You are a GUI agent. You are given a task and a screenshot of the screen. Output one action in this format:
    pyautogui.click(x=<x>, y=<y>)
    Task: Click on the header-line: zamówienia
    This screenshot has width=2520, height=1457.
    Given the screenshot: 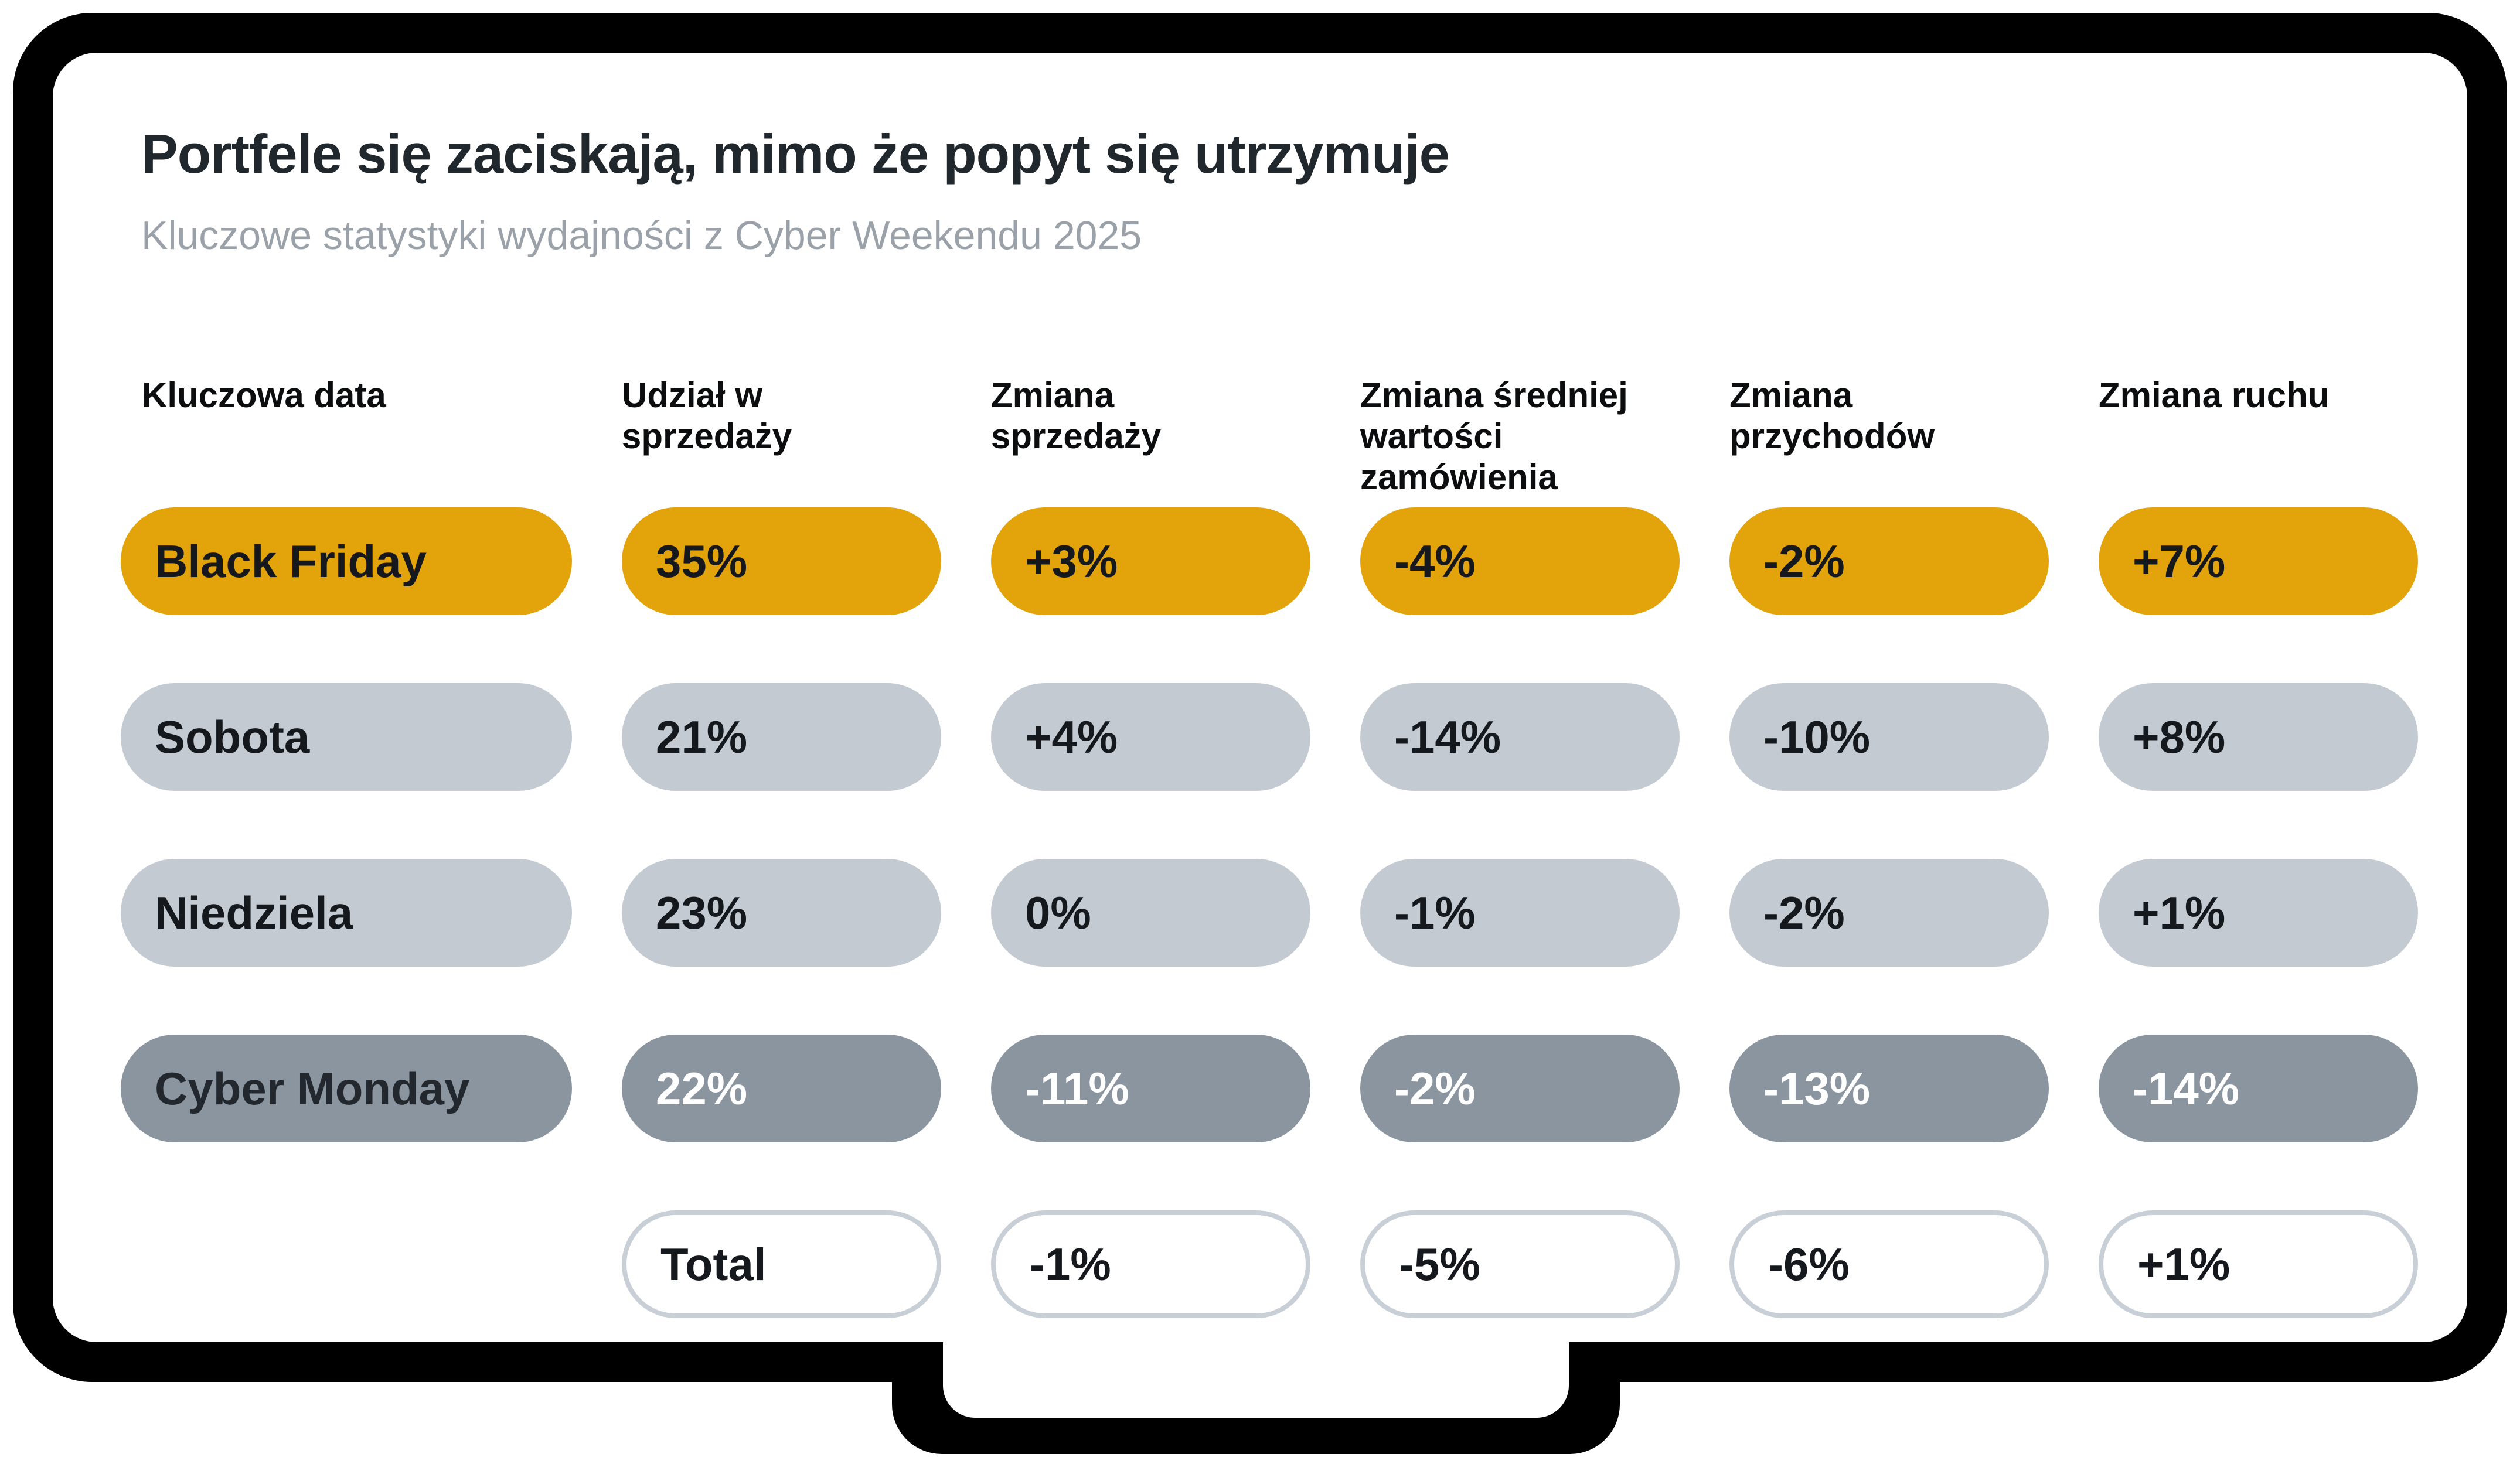 What is the action you would take?
    pyautogui.click(x=1459, y=477)
    